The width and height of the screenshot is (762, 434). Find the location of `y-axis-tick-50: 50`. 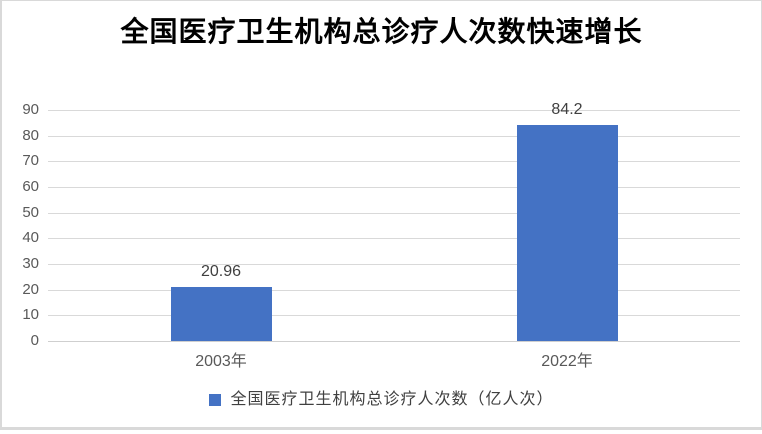

y-axis-tick-50: 50 is located at coordinates (30, 212).